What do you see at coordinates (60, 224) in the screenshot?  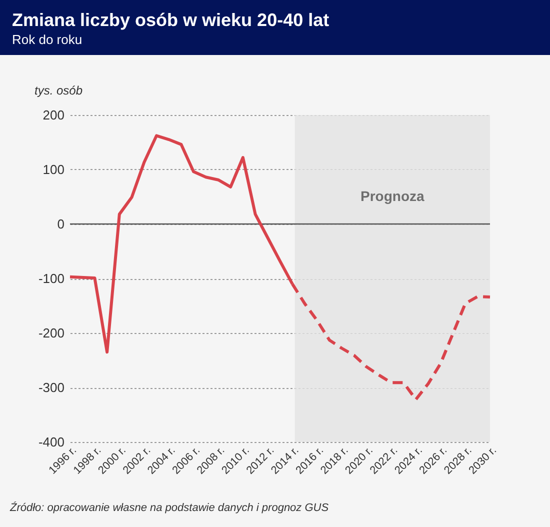 I see `y-tick-label: 0` at bounding box center [60, 224].